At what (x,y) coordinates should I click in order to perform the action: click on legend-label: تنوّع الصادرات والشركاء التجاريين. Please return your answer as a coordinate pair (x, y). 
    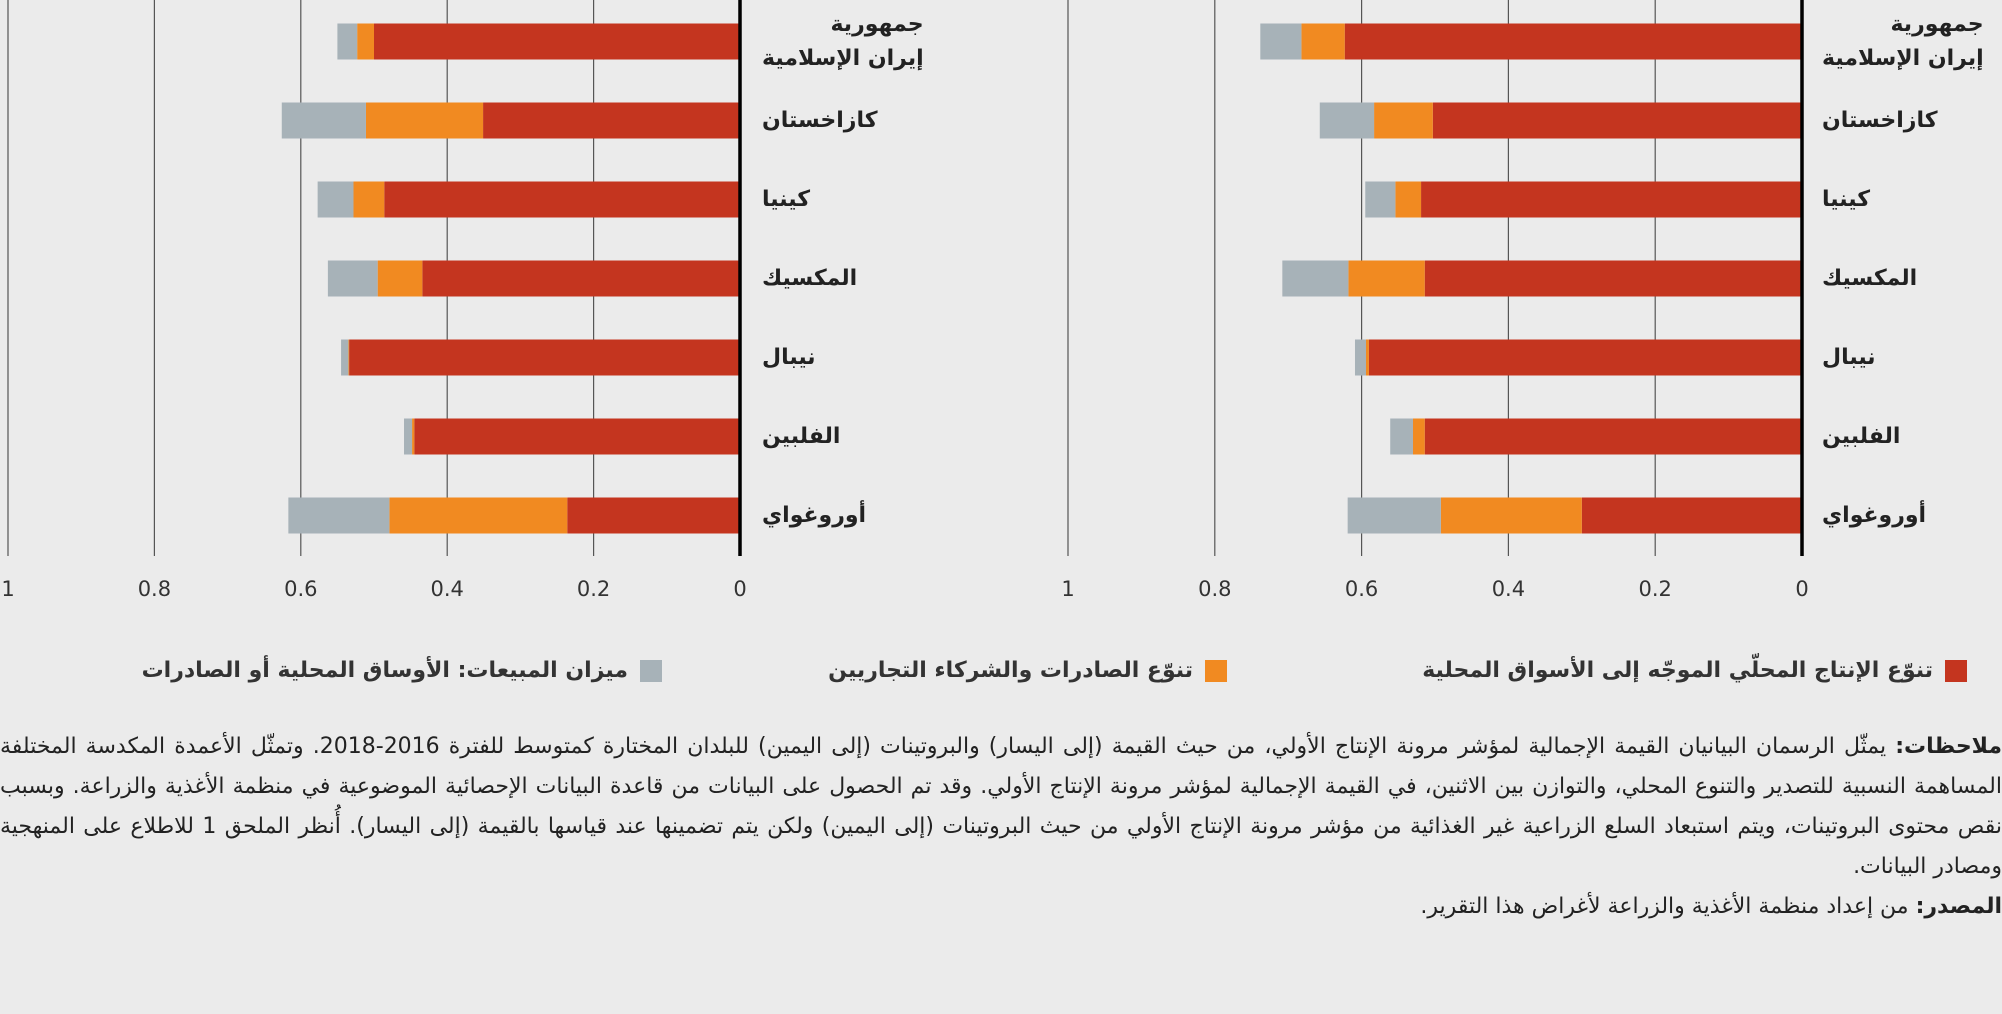
    Looking at the image, I should click on (1010, 670).